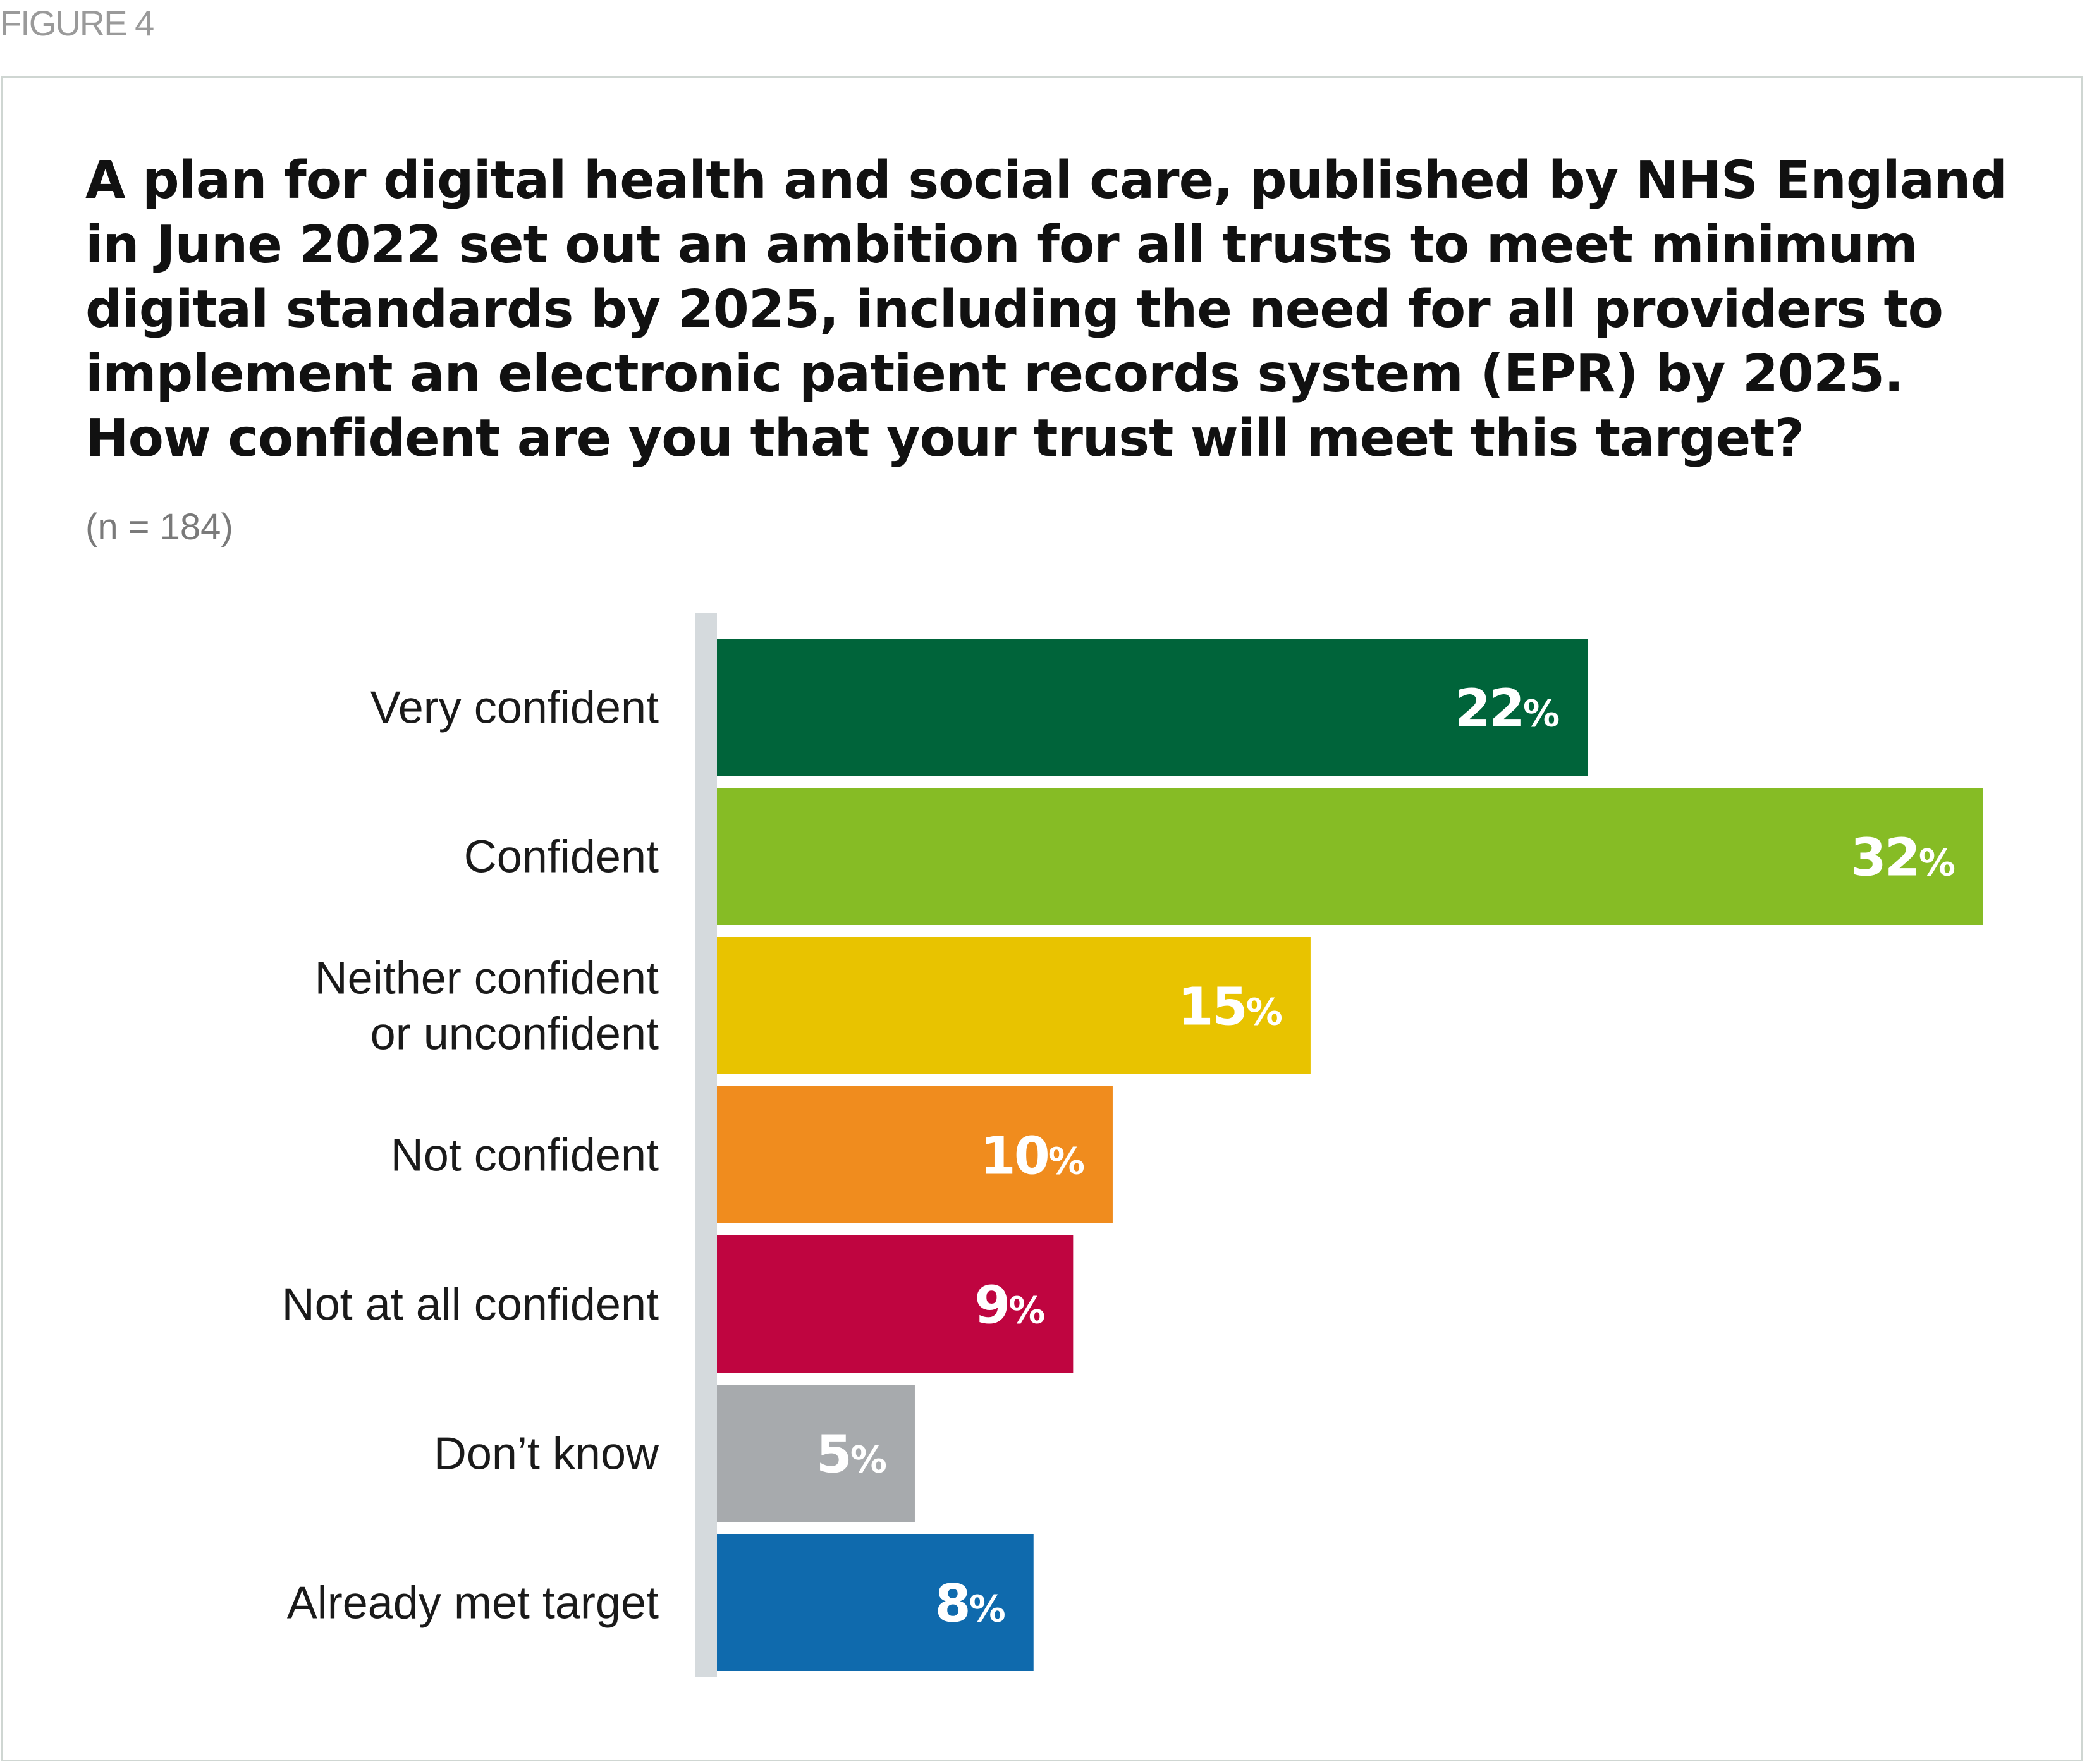 This screenshot has width=2087, height=1764. Describe the element at coordinates (1009, 1306) in the screenshot. I see `data-label: 9%` at that location.